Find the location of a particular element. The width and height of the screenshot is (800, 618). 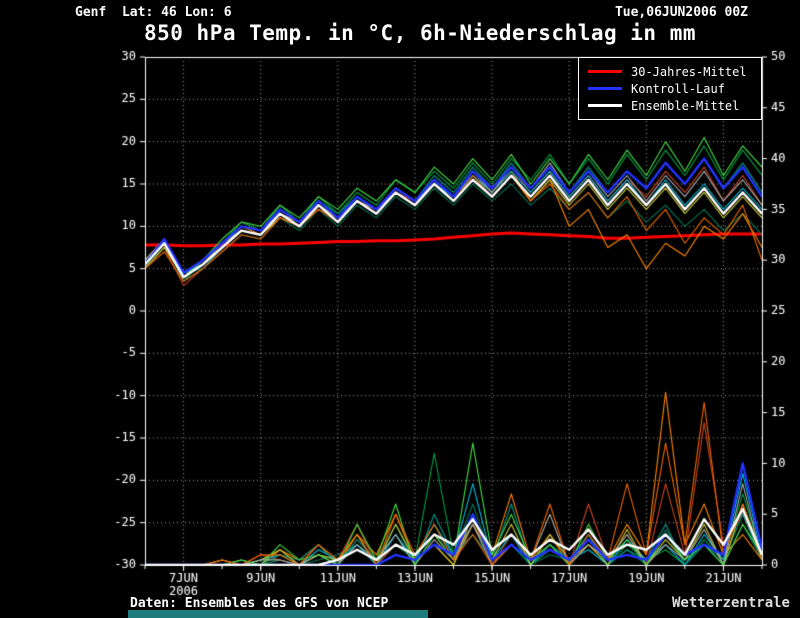

blue-line-swatch is located at coordinates (605, 88).